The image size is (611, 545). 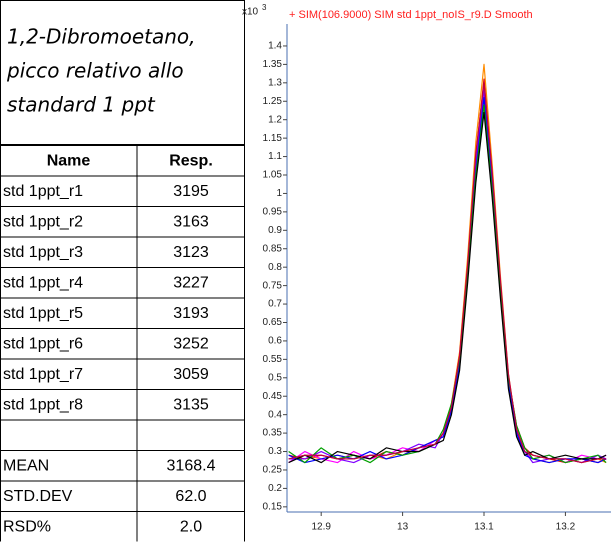 I want to click on panel-title: standard 1 ppt, so click(x=81, y=105).